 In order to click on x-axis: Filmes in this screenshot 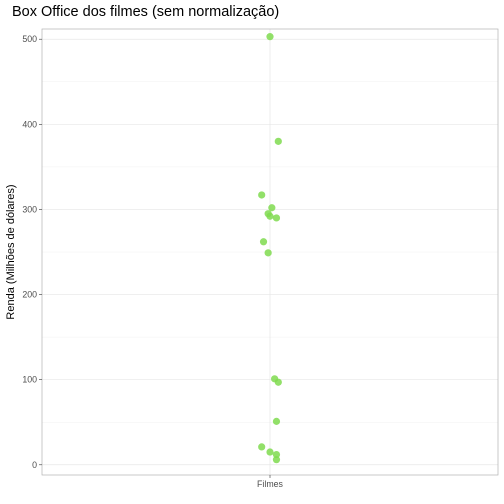, I will do `click(270, 482)`.